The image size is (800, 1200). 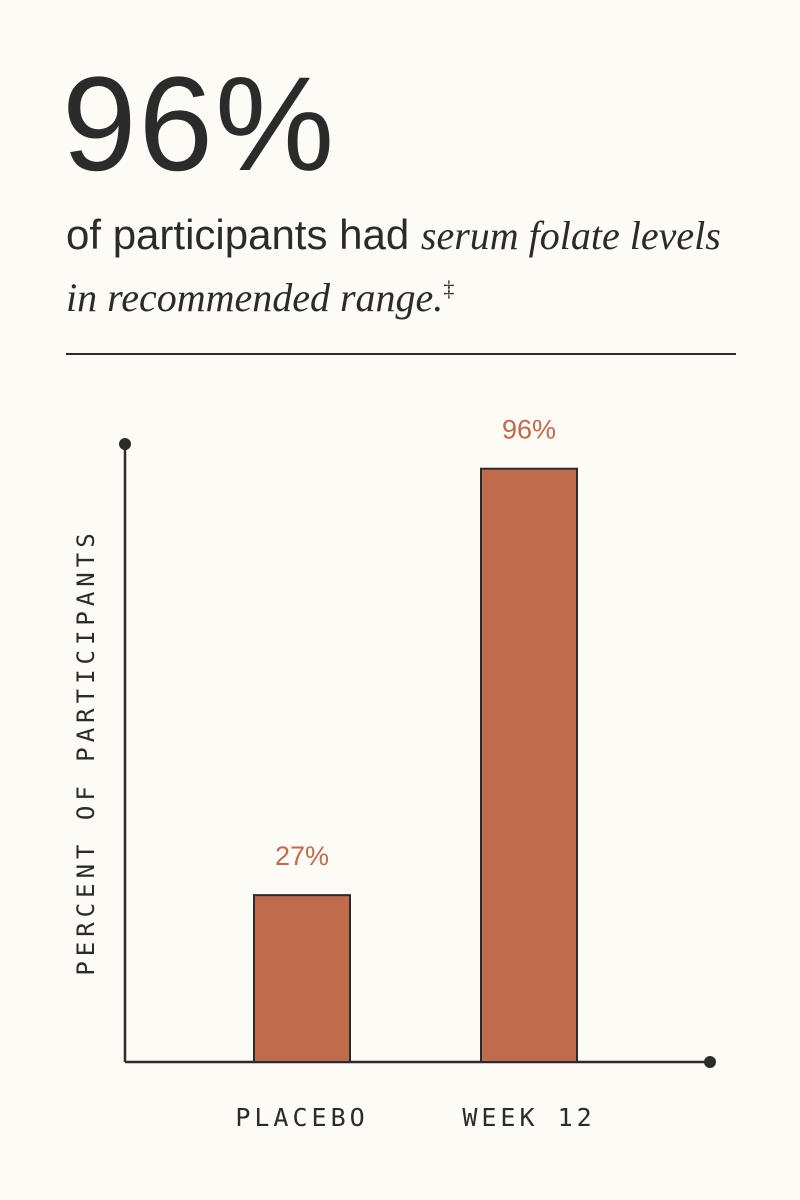 I want to click on headline-stat: 96%, so click(x=199, y=124).